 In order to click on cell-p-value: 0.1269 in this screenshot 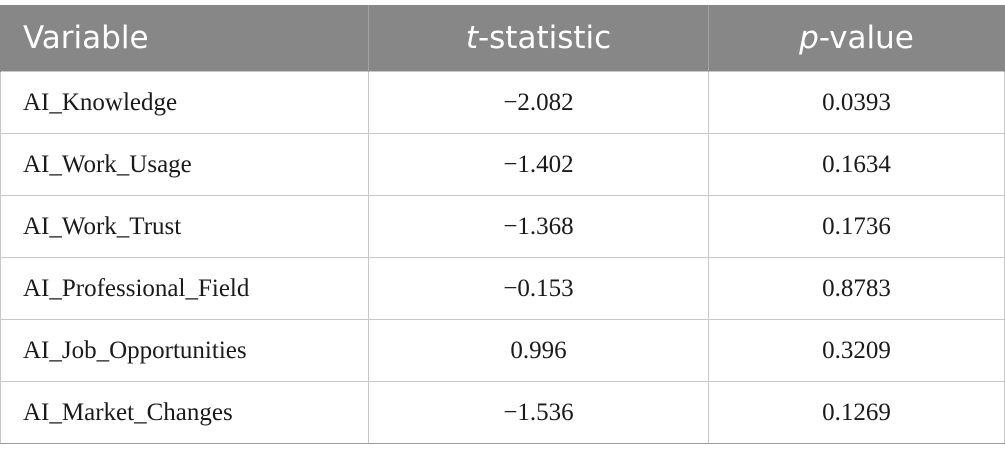, I will do `click(856, 412)`.